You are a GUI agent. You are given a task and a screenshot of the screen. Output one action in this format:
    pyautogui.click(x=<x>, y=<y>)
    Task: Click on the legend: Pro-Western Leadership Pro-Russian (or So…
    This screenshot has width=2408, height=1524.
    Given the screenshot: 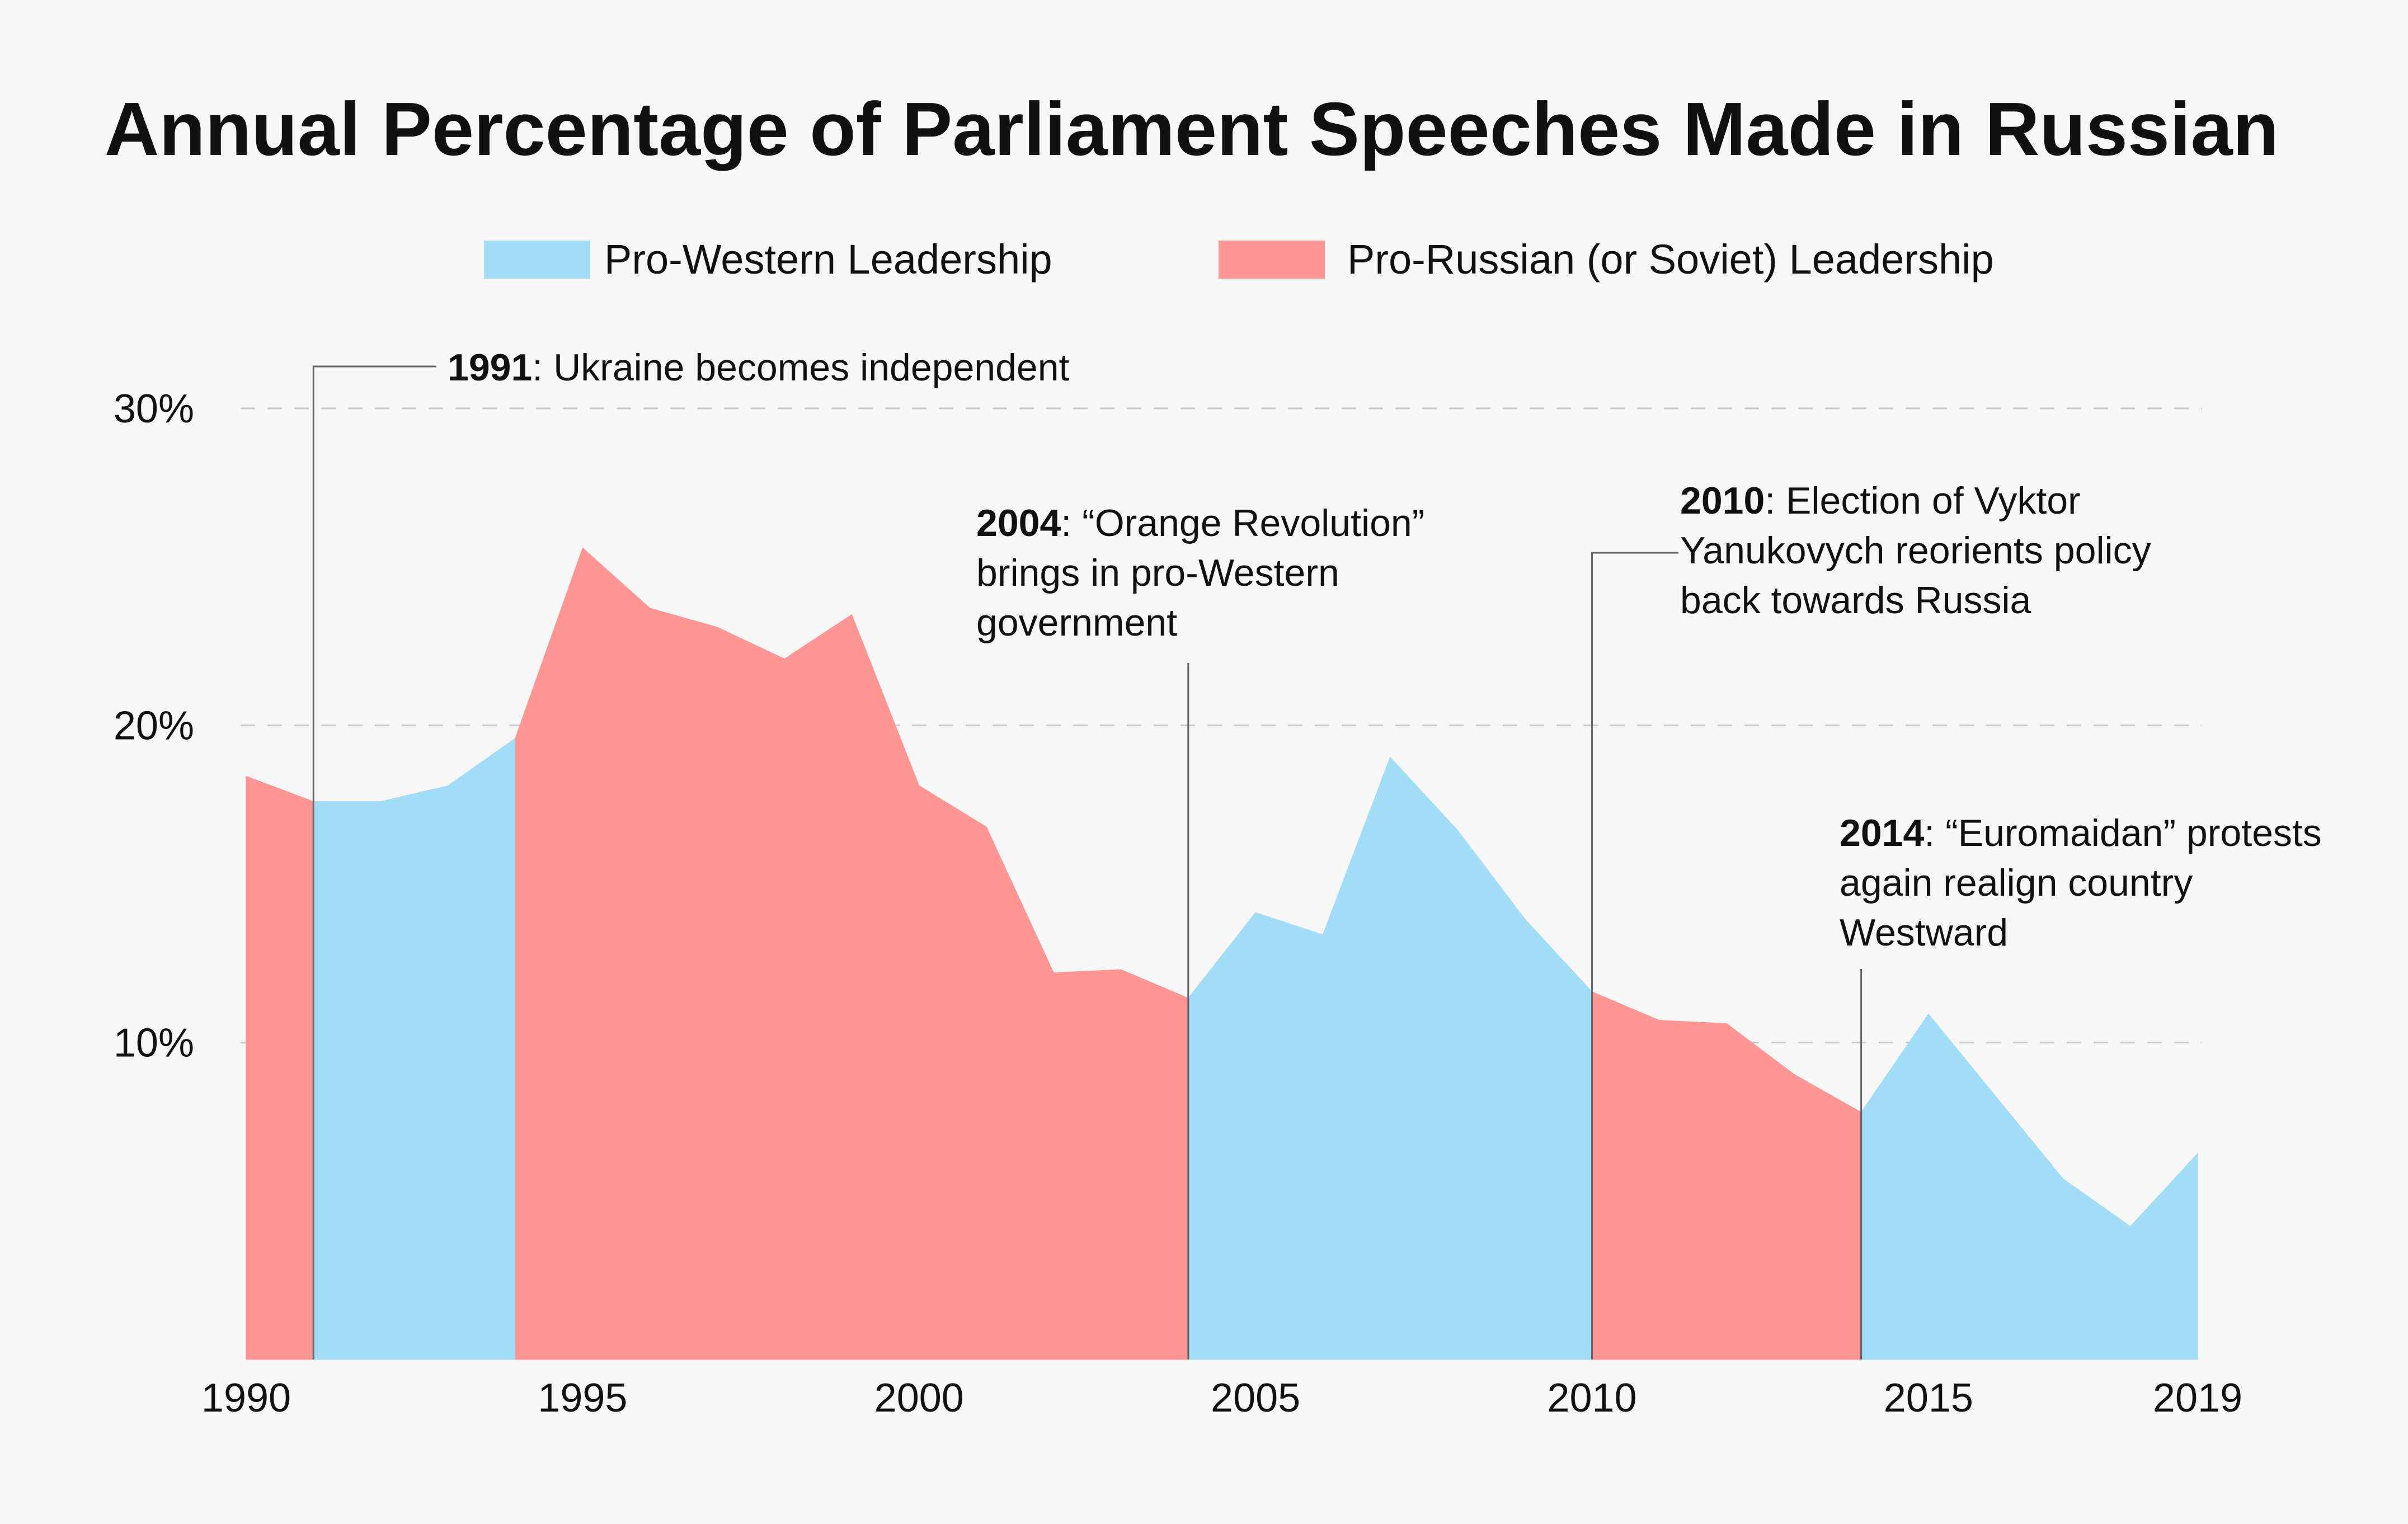 What is the action you would take?
    pyautogui.click(x=1239, y=259)
    